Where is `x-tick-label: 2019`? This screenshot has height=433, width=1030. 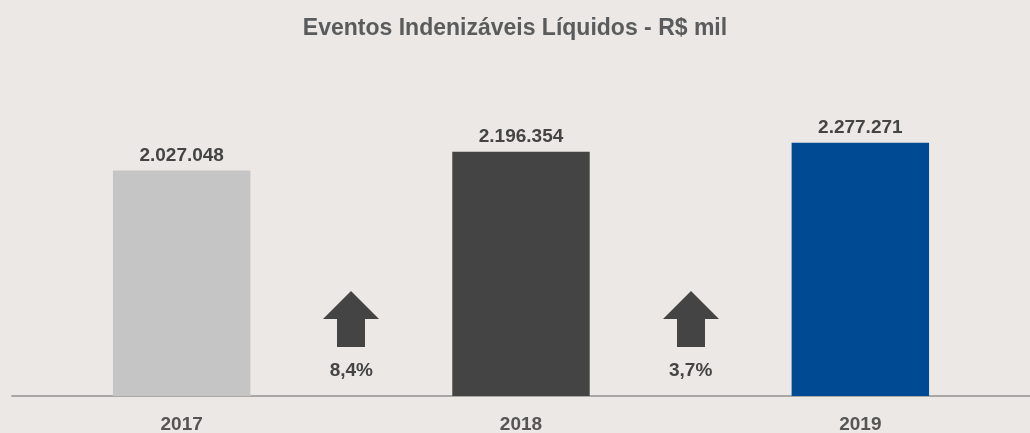 x-tick-label: 2019 is located at coordinates (860, 423).